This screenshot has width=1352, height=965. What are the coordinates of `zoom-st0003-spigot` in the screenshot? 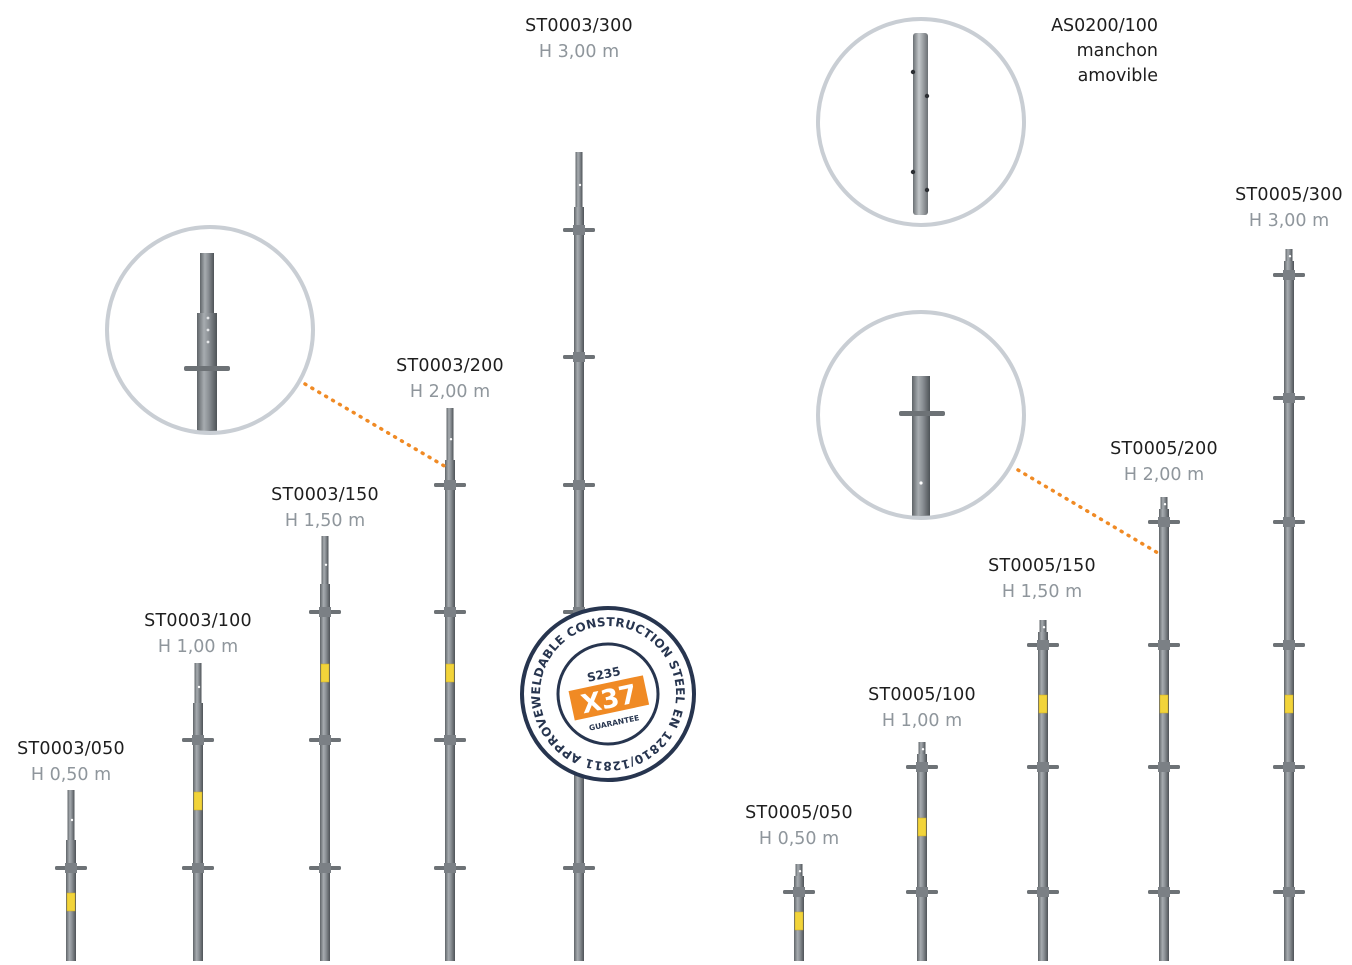 It's located at (210, 330).